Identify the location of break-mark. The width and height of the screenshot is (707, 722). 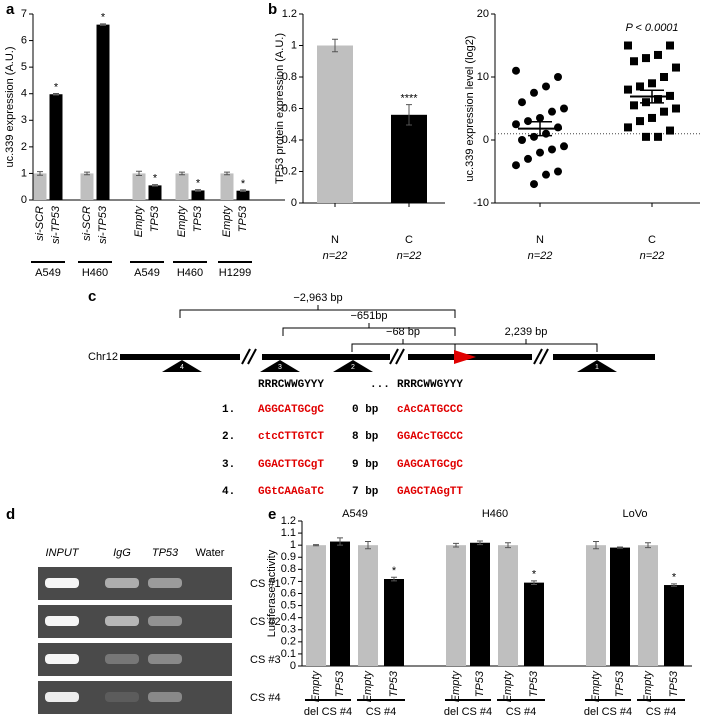
(395, 356).